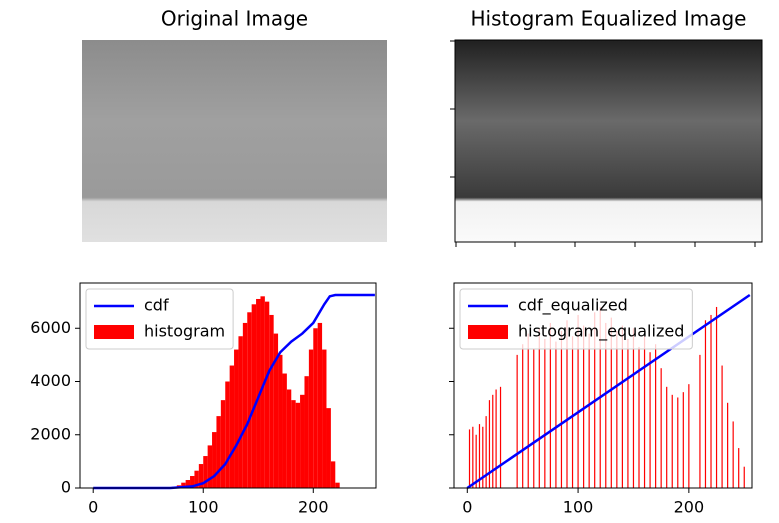 This screenshot has height=523, width=779. Describe the element at coordinates (576, 319) in the screenshot. I see `legend-box` at that location.